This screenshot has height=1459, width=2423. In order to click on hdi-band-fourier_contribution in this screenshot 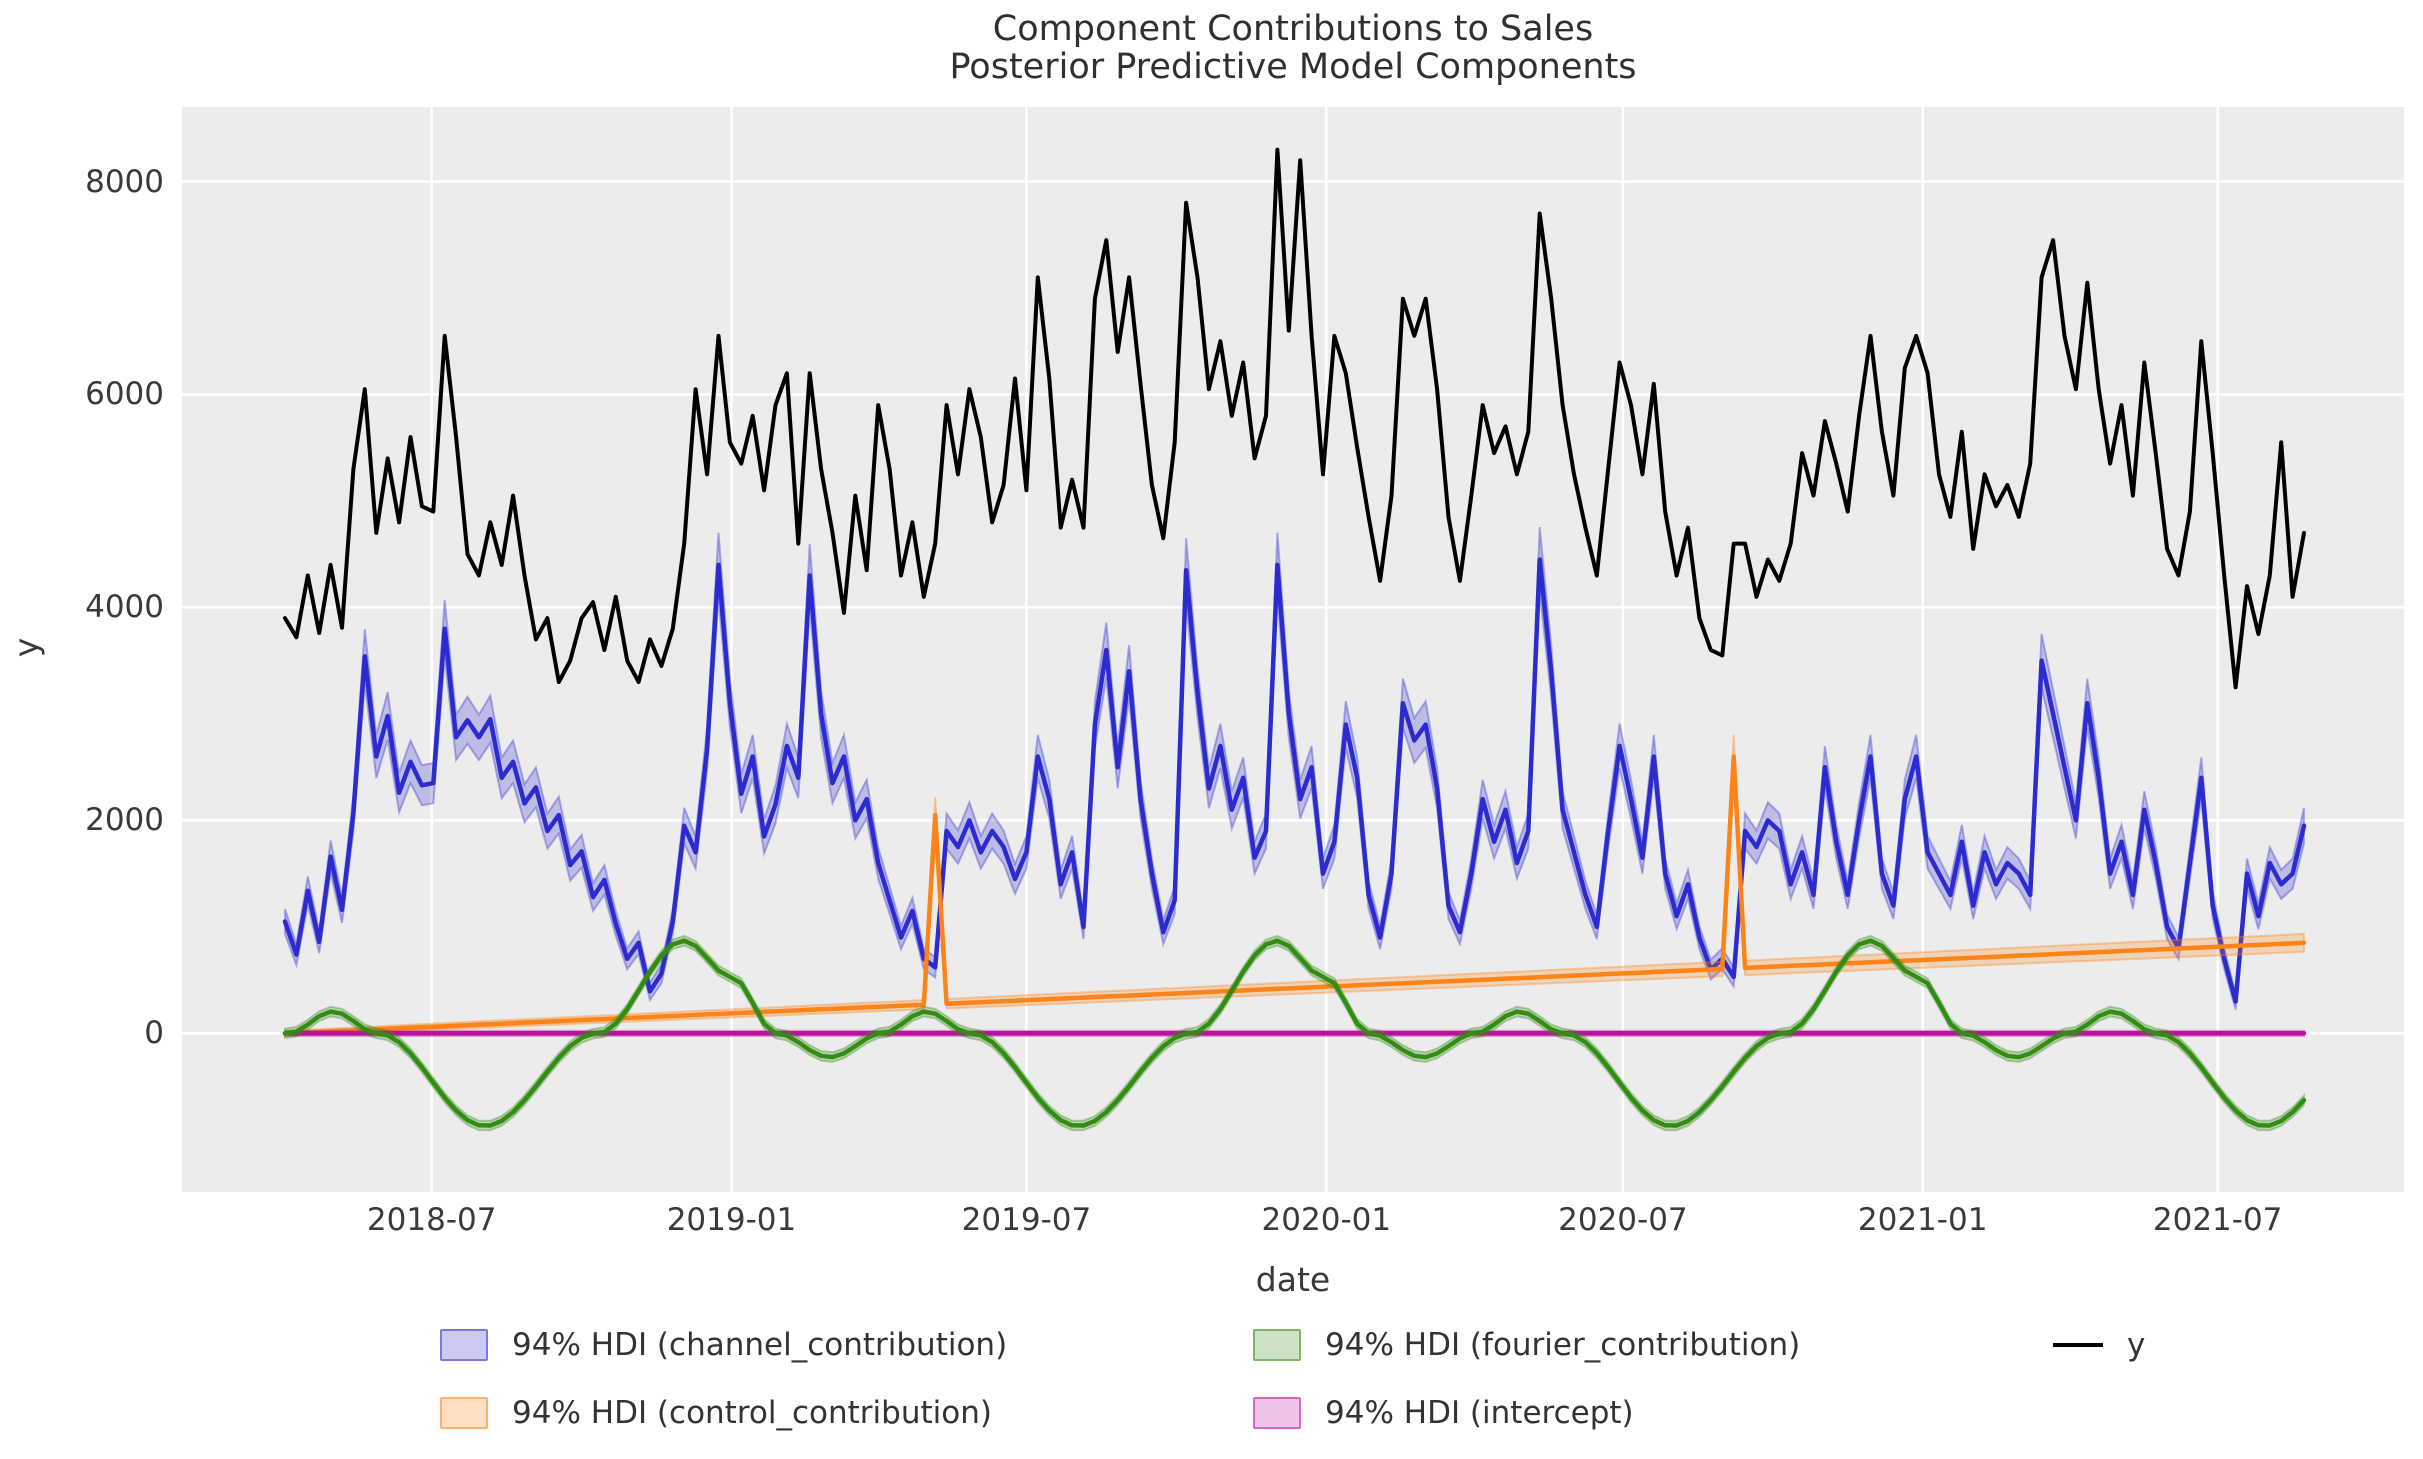, I will do `click(1294, 1033)`.